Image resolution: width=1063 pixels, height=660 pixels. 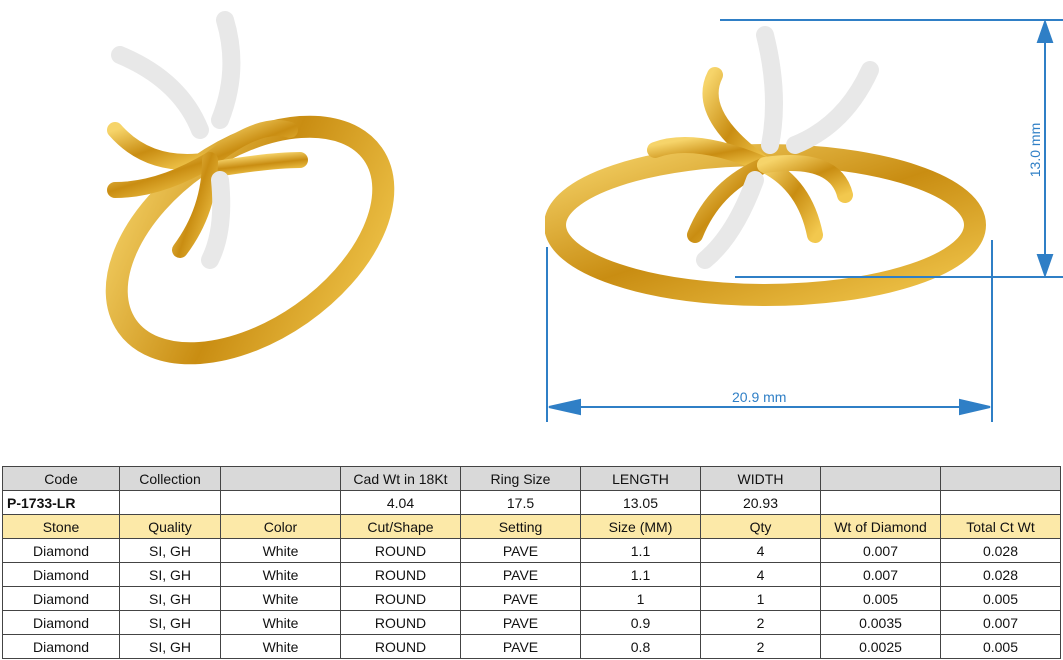 I want to click on stone-cell: 0.9, so click(x=640, y=622).